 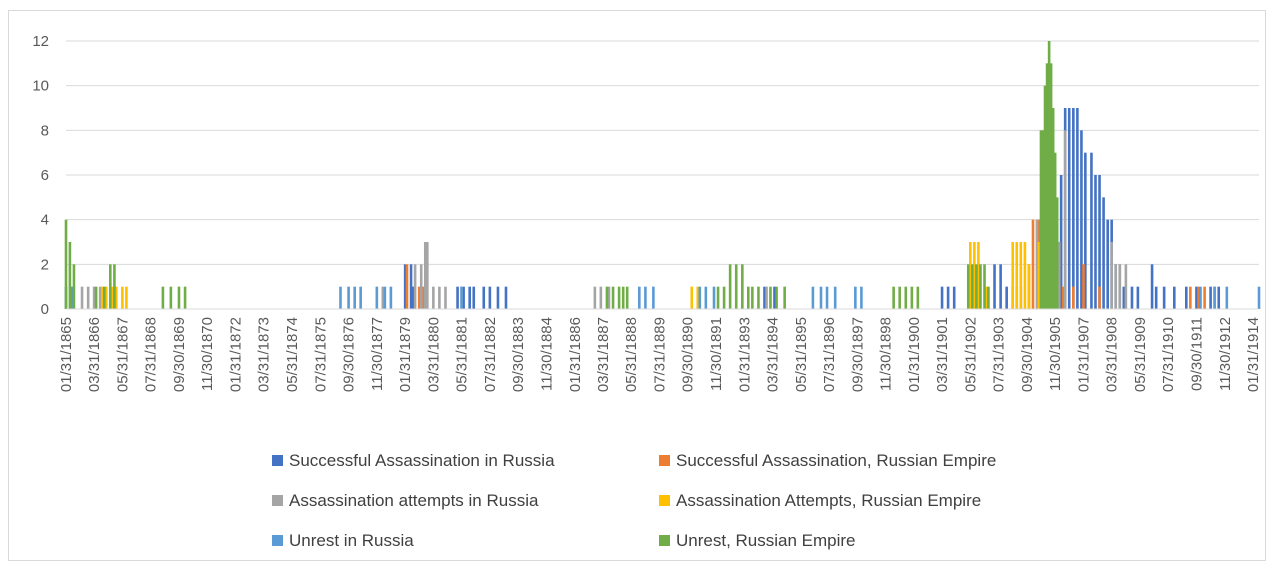 What do you see at coordinates (179, 354) in the screenshot?
I see `x-tick-label: 09/30/1869` at bounding box center [179, 354].